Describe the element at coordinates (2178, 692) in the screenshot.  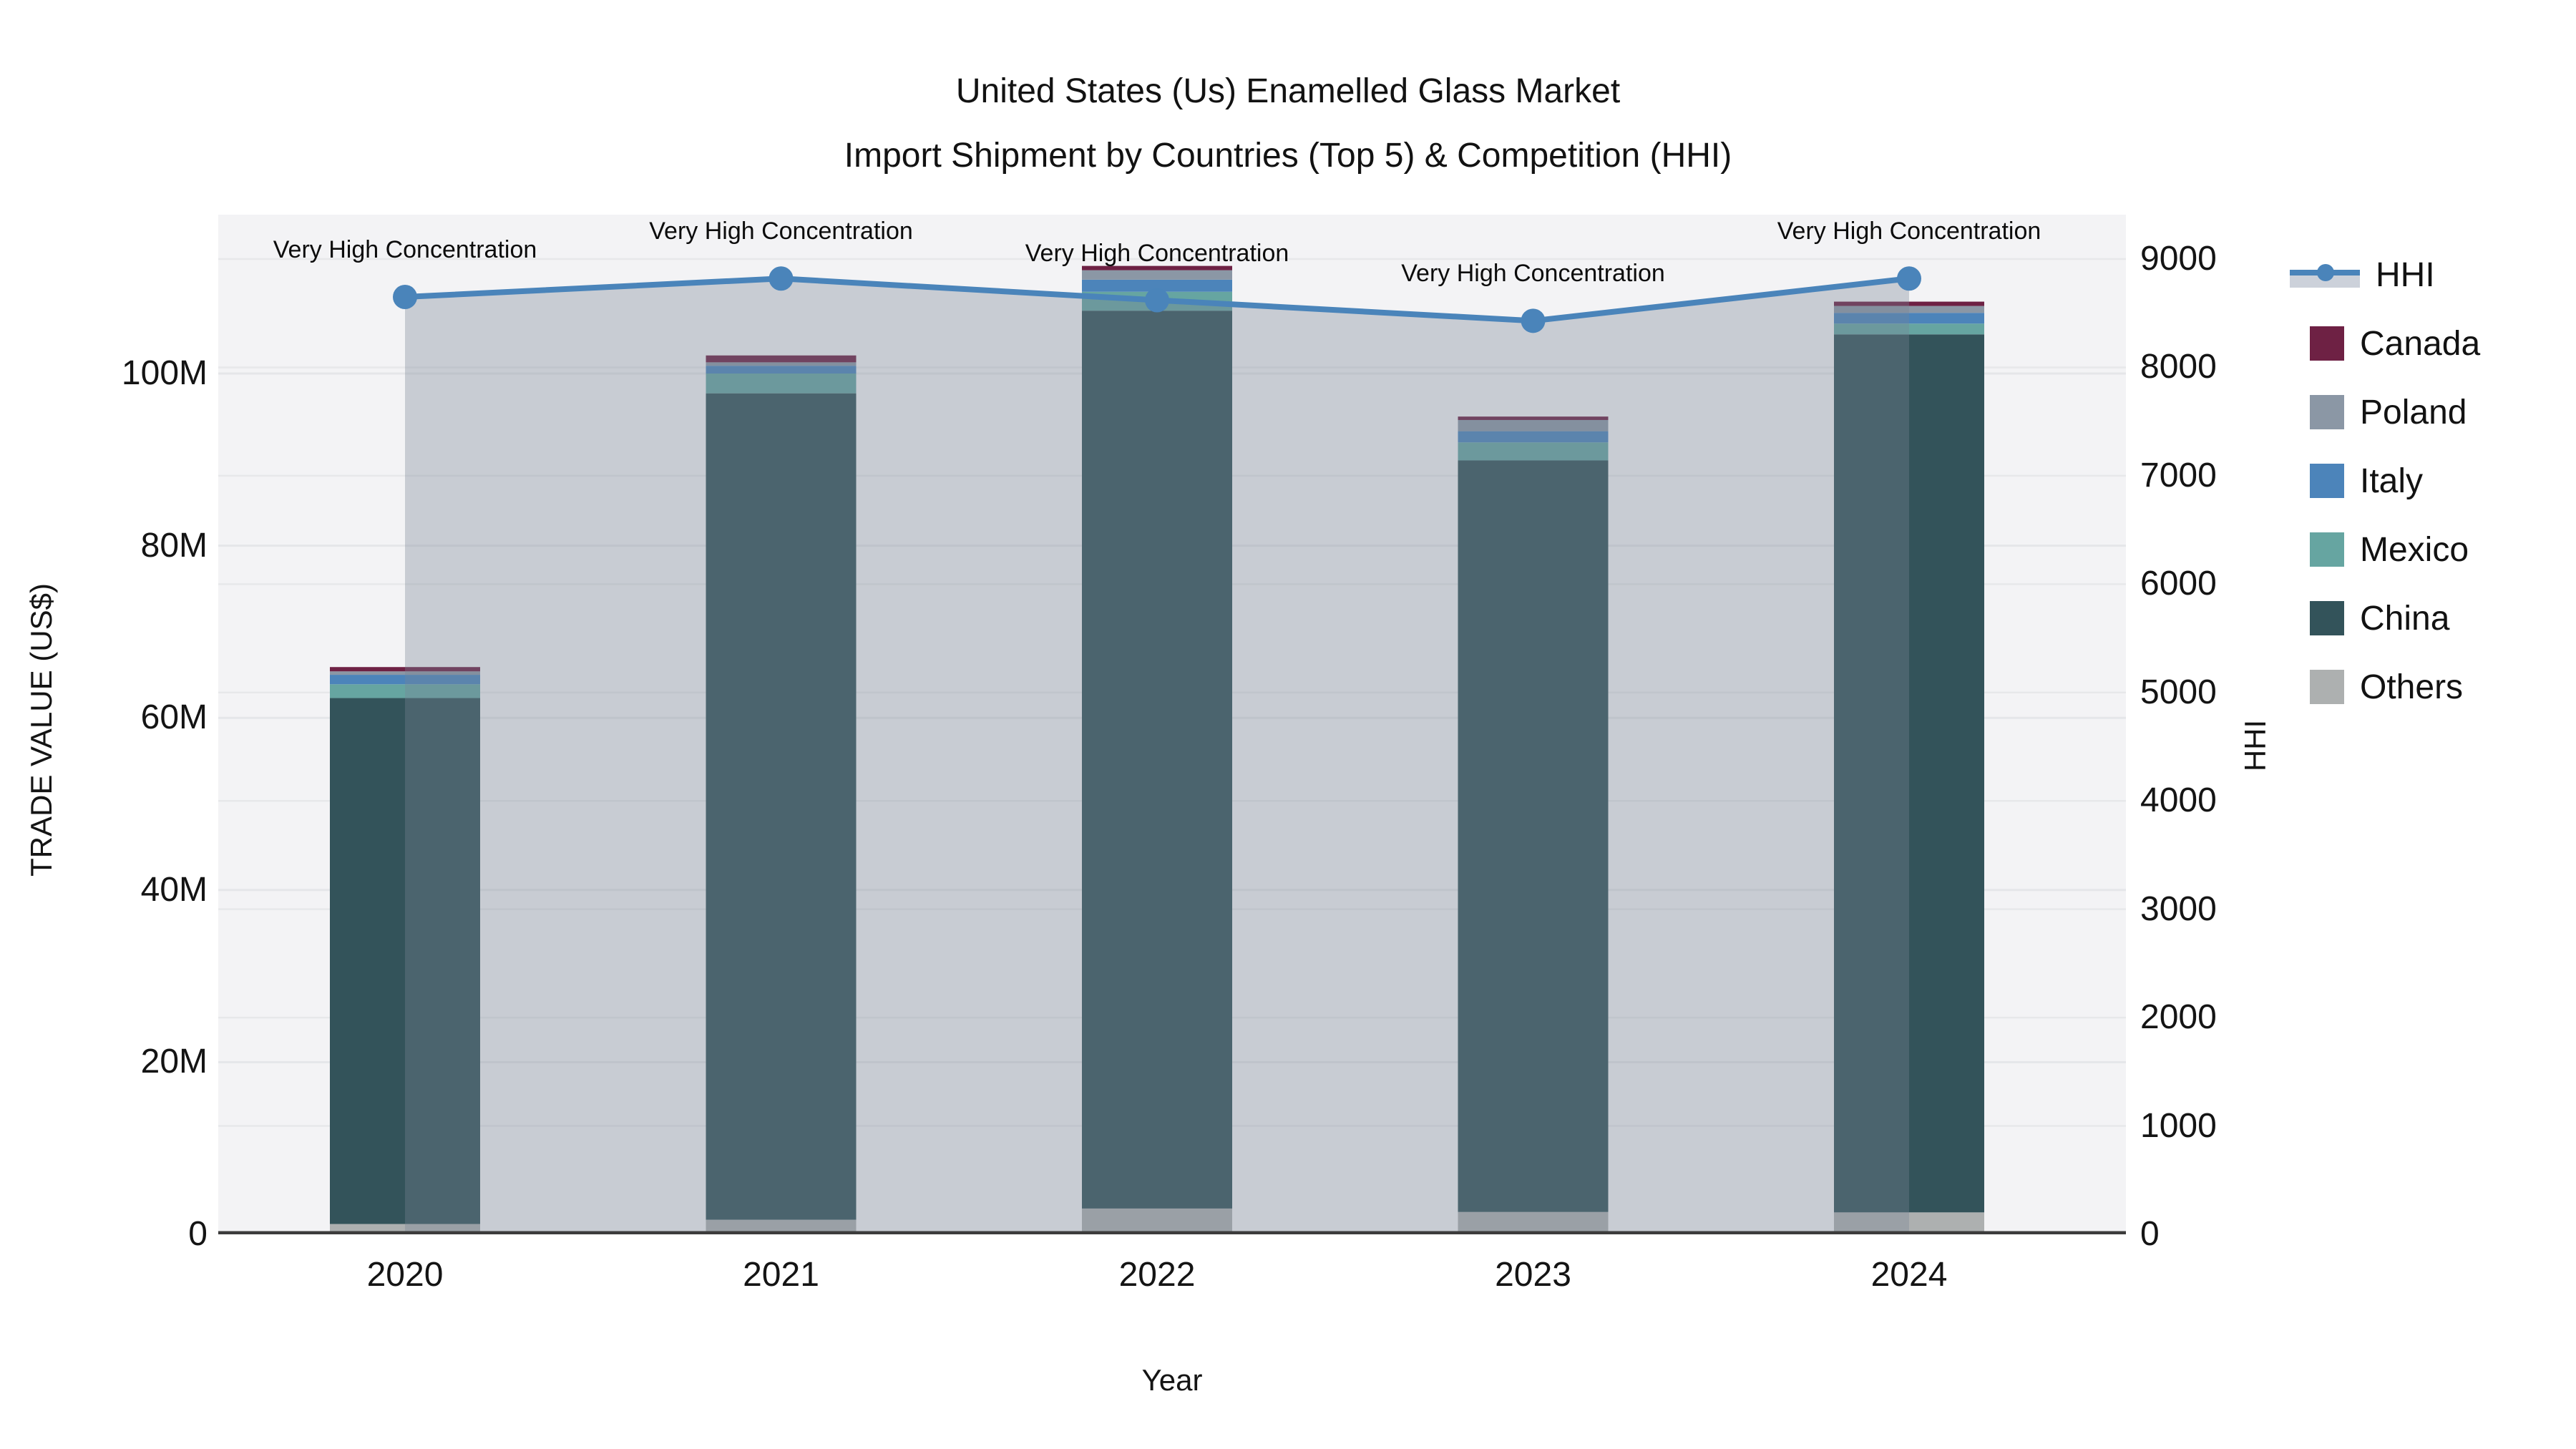
I see `right-tick-5000: 5000` at that location.